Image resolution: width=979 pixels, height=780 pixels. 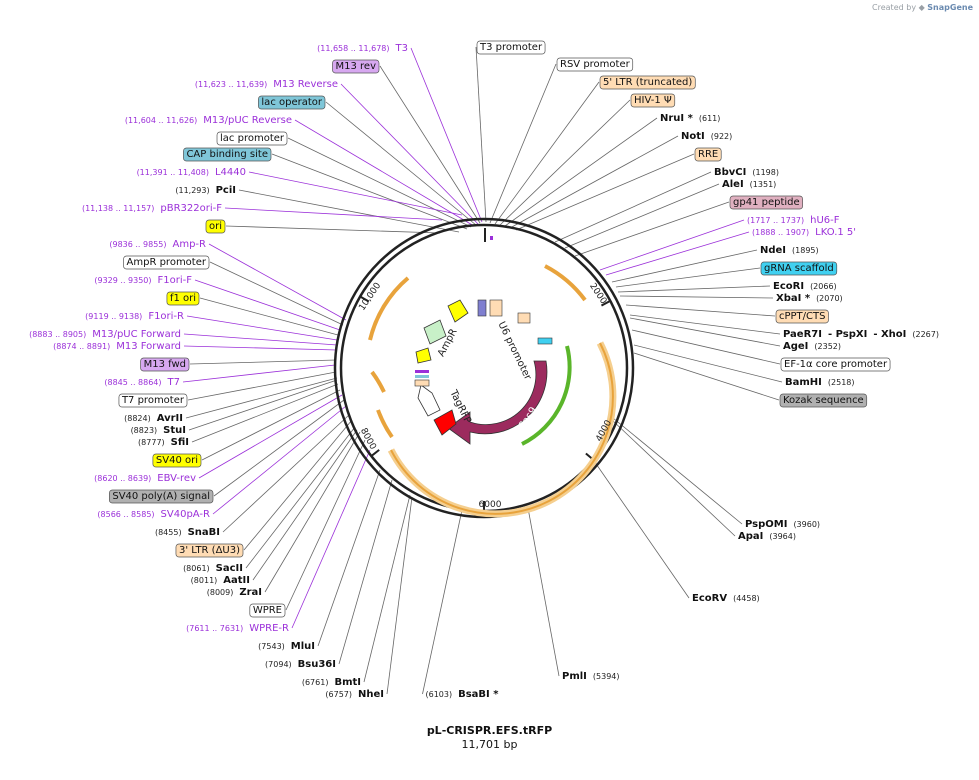 What do you see at coordinates (463, 694) in the screenshot?
I see `label-bsabi: (6103) BsaBI *` at bounding box center [463, 694].